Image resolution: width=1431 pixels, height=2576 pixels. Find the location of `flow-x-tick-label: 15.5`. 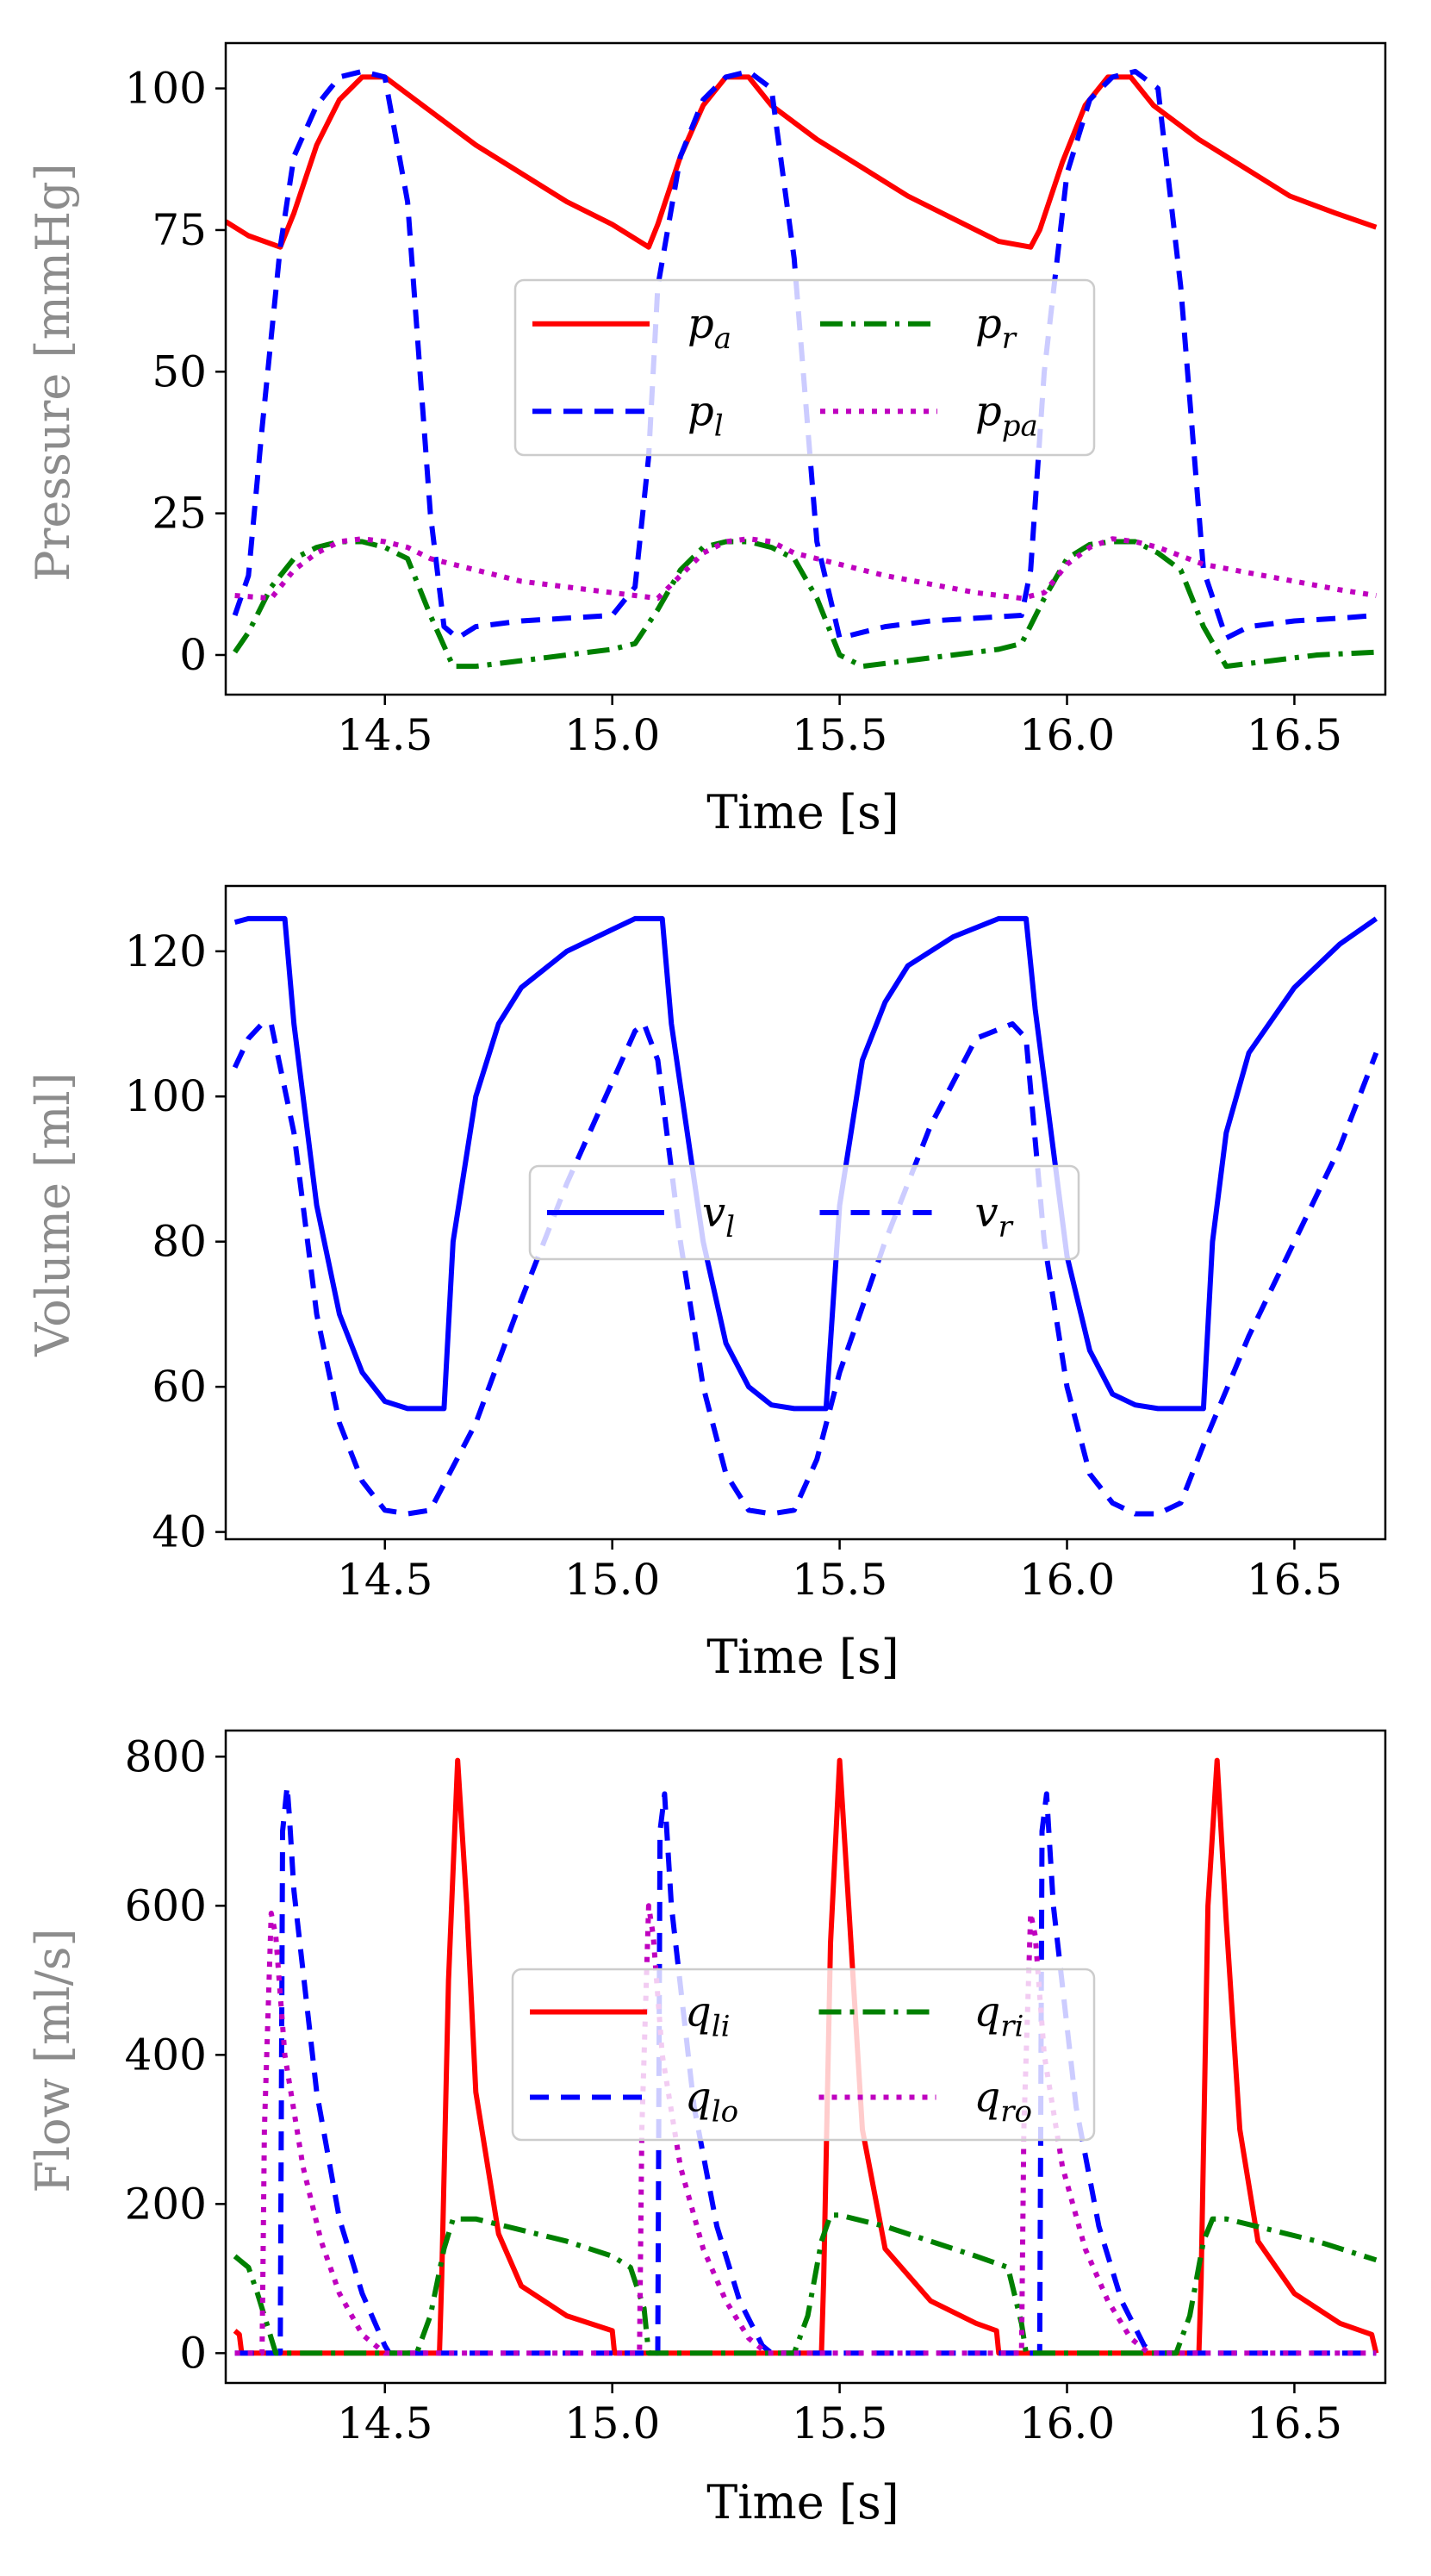

flow-x-tick-label: 15.5 is located at coordinates (839, 2423).